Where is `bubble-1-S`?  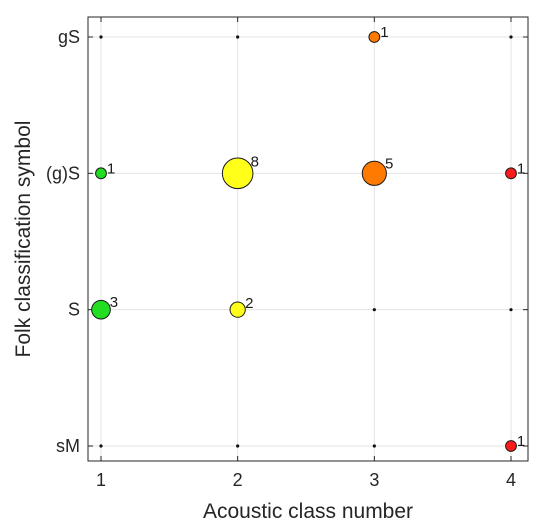
bubble-1-S is located at coordinates (101, 309).